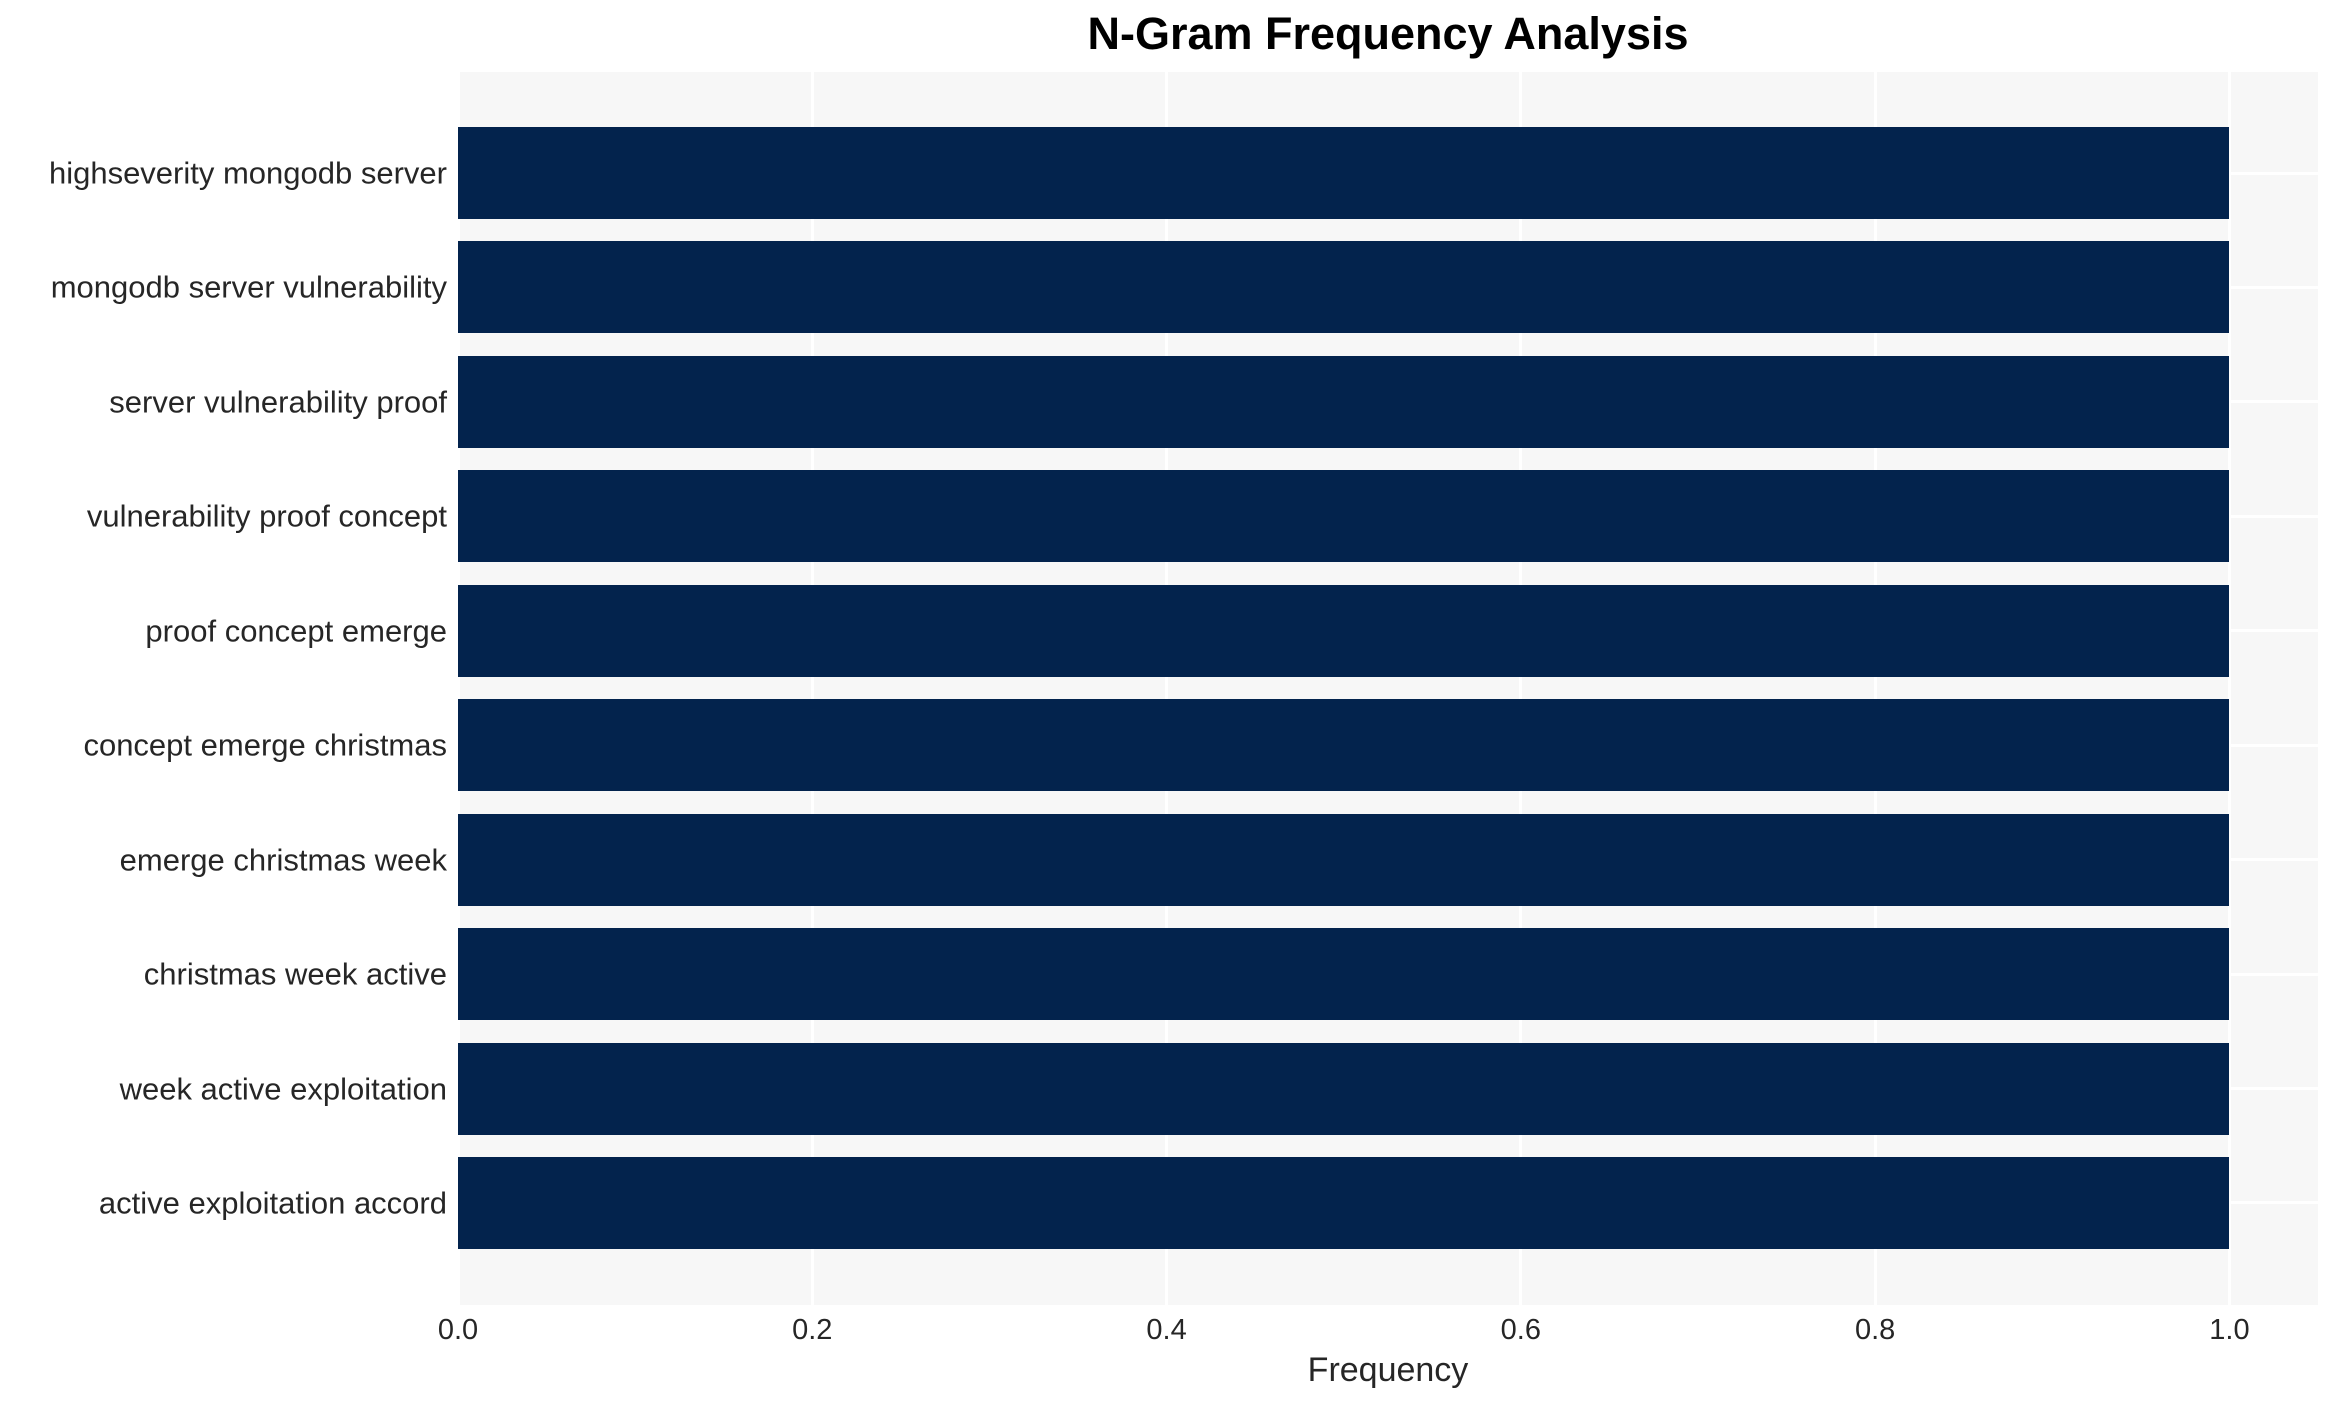 The height and width of the screenshot is (1402, 2338). What do you see at coordinates (247, 173) in the screenshot?
I see `y-tick-label-0: highseverity mongodb server` at bounding box center [247, 173].